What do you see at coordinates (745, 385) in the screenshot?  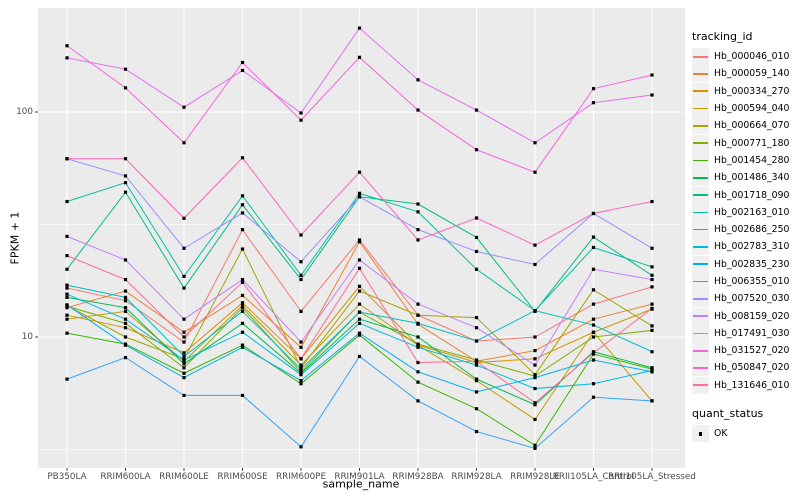 I see `legend-item-Hb_131646_010: Hb_131646_010` at bounding box center [745, 385].